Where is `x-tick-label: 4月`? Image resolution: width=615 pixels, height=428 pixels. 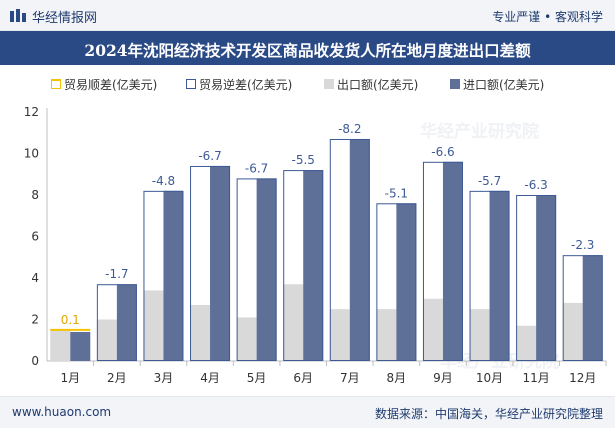
x-tick-label: 4月 is located at coordinates (210, 378).